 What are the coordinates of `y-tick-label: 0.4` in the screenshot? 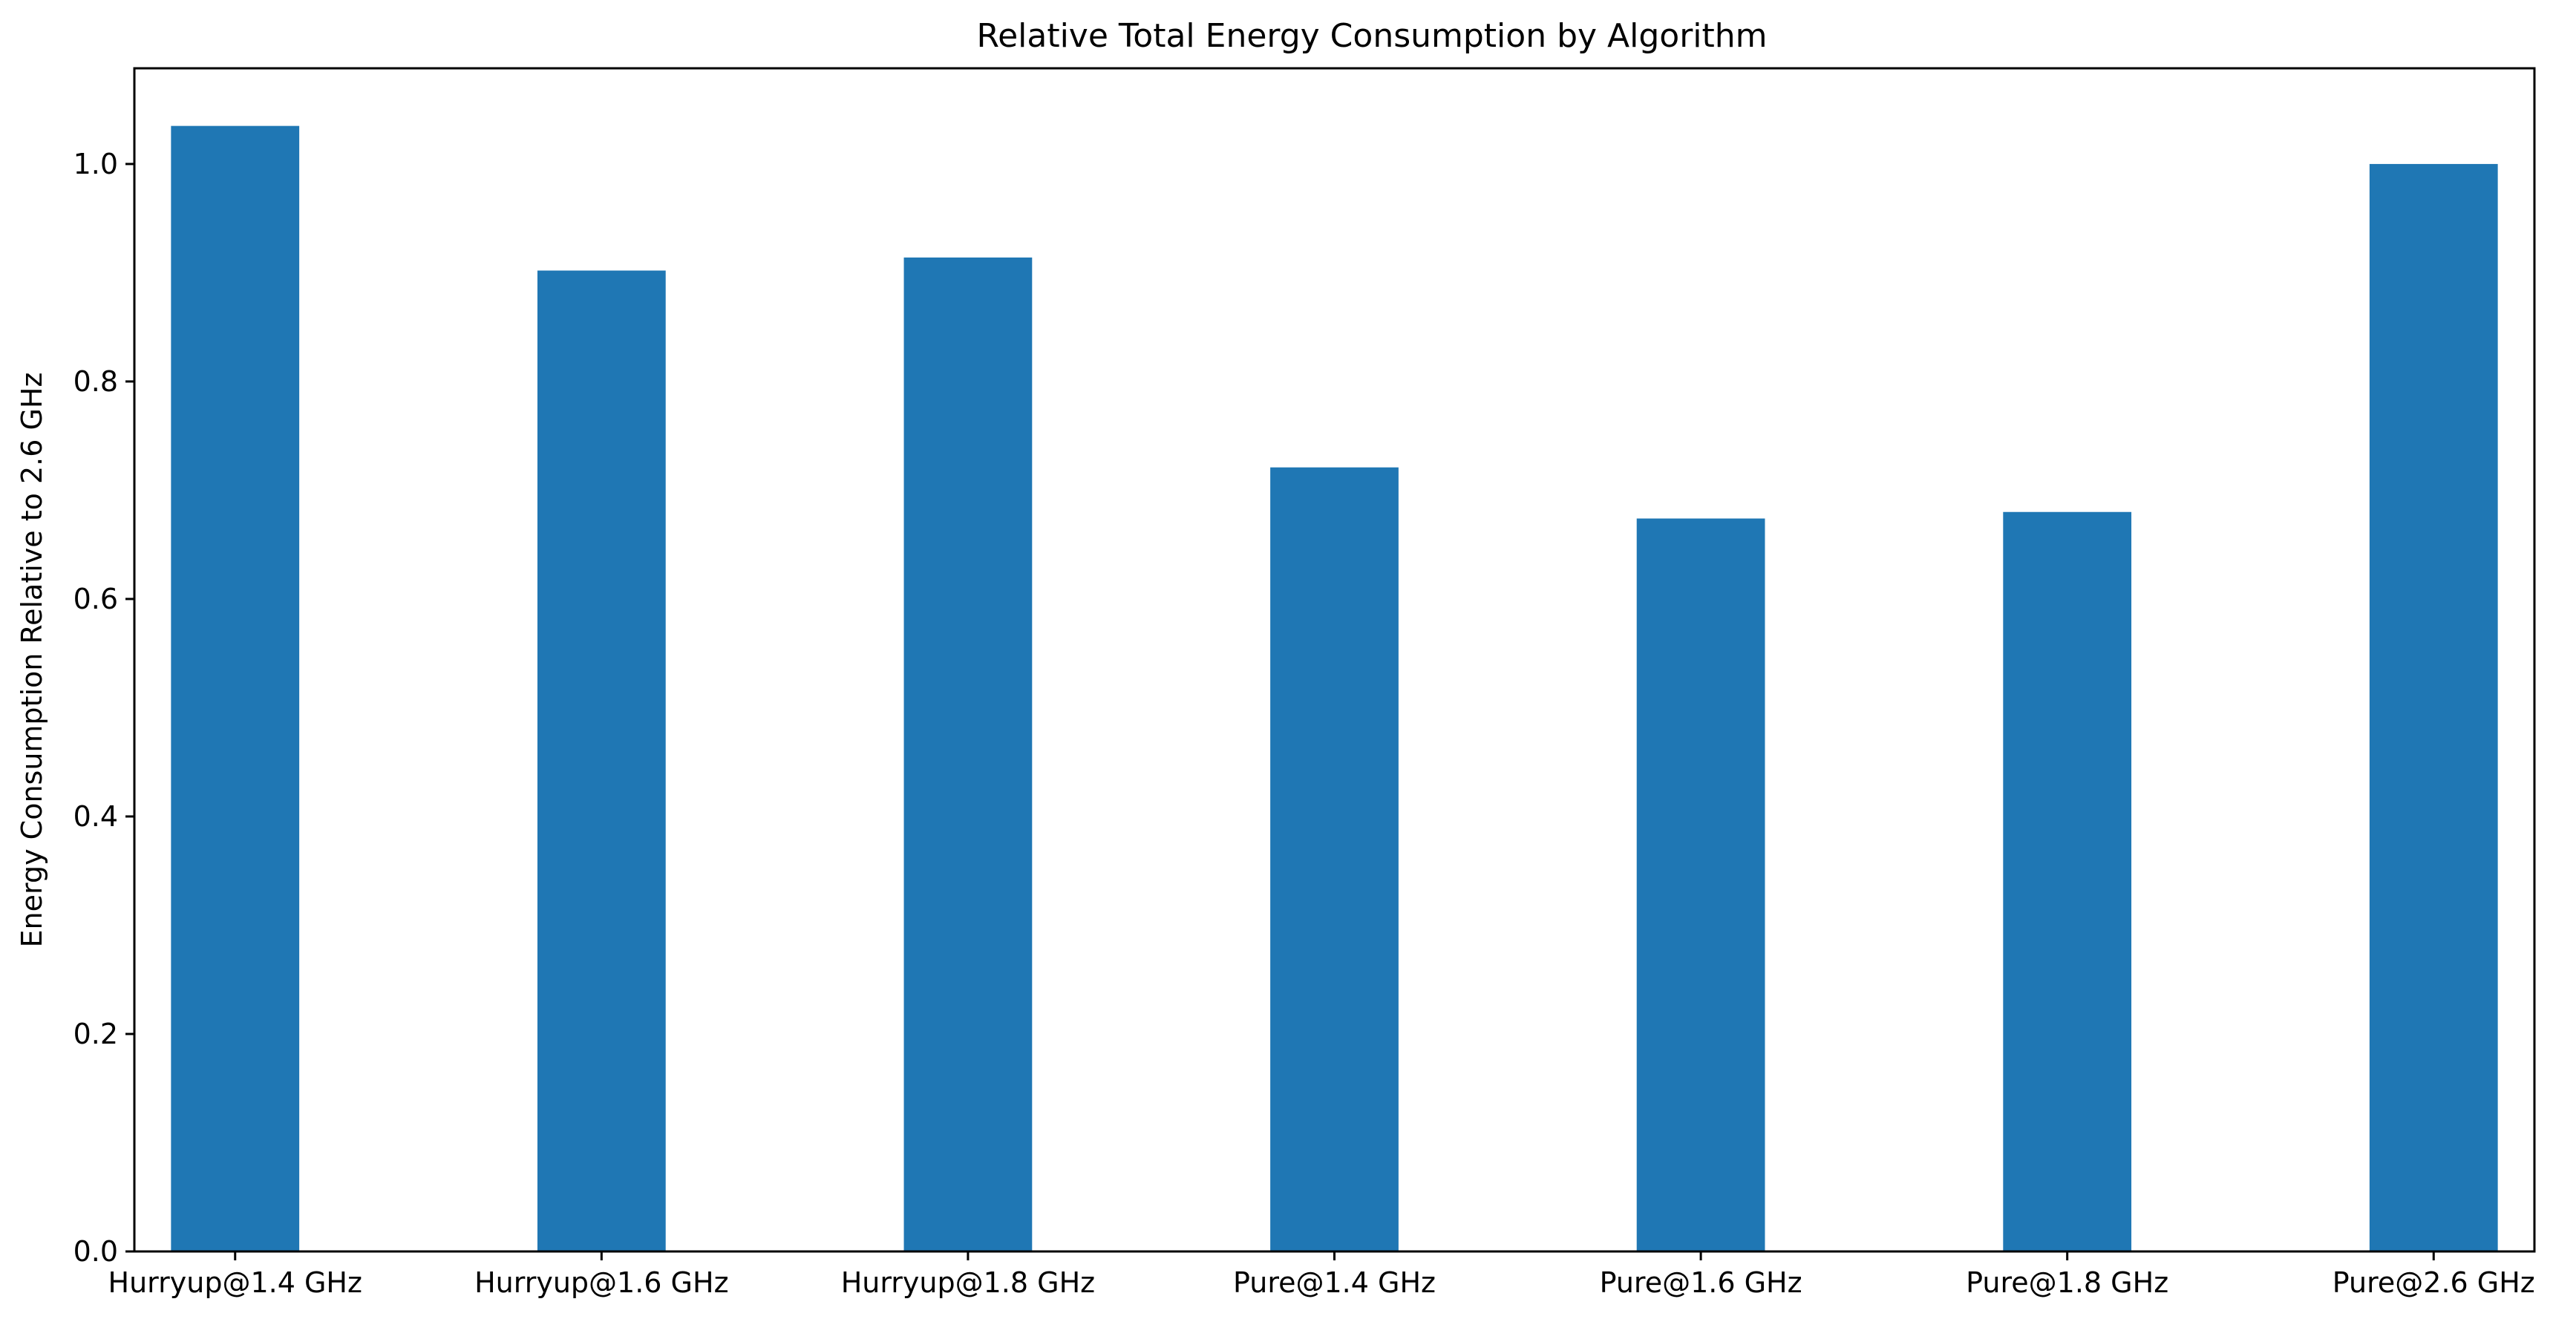 It's located at (96, 816).